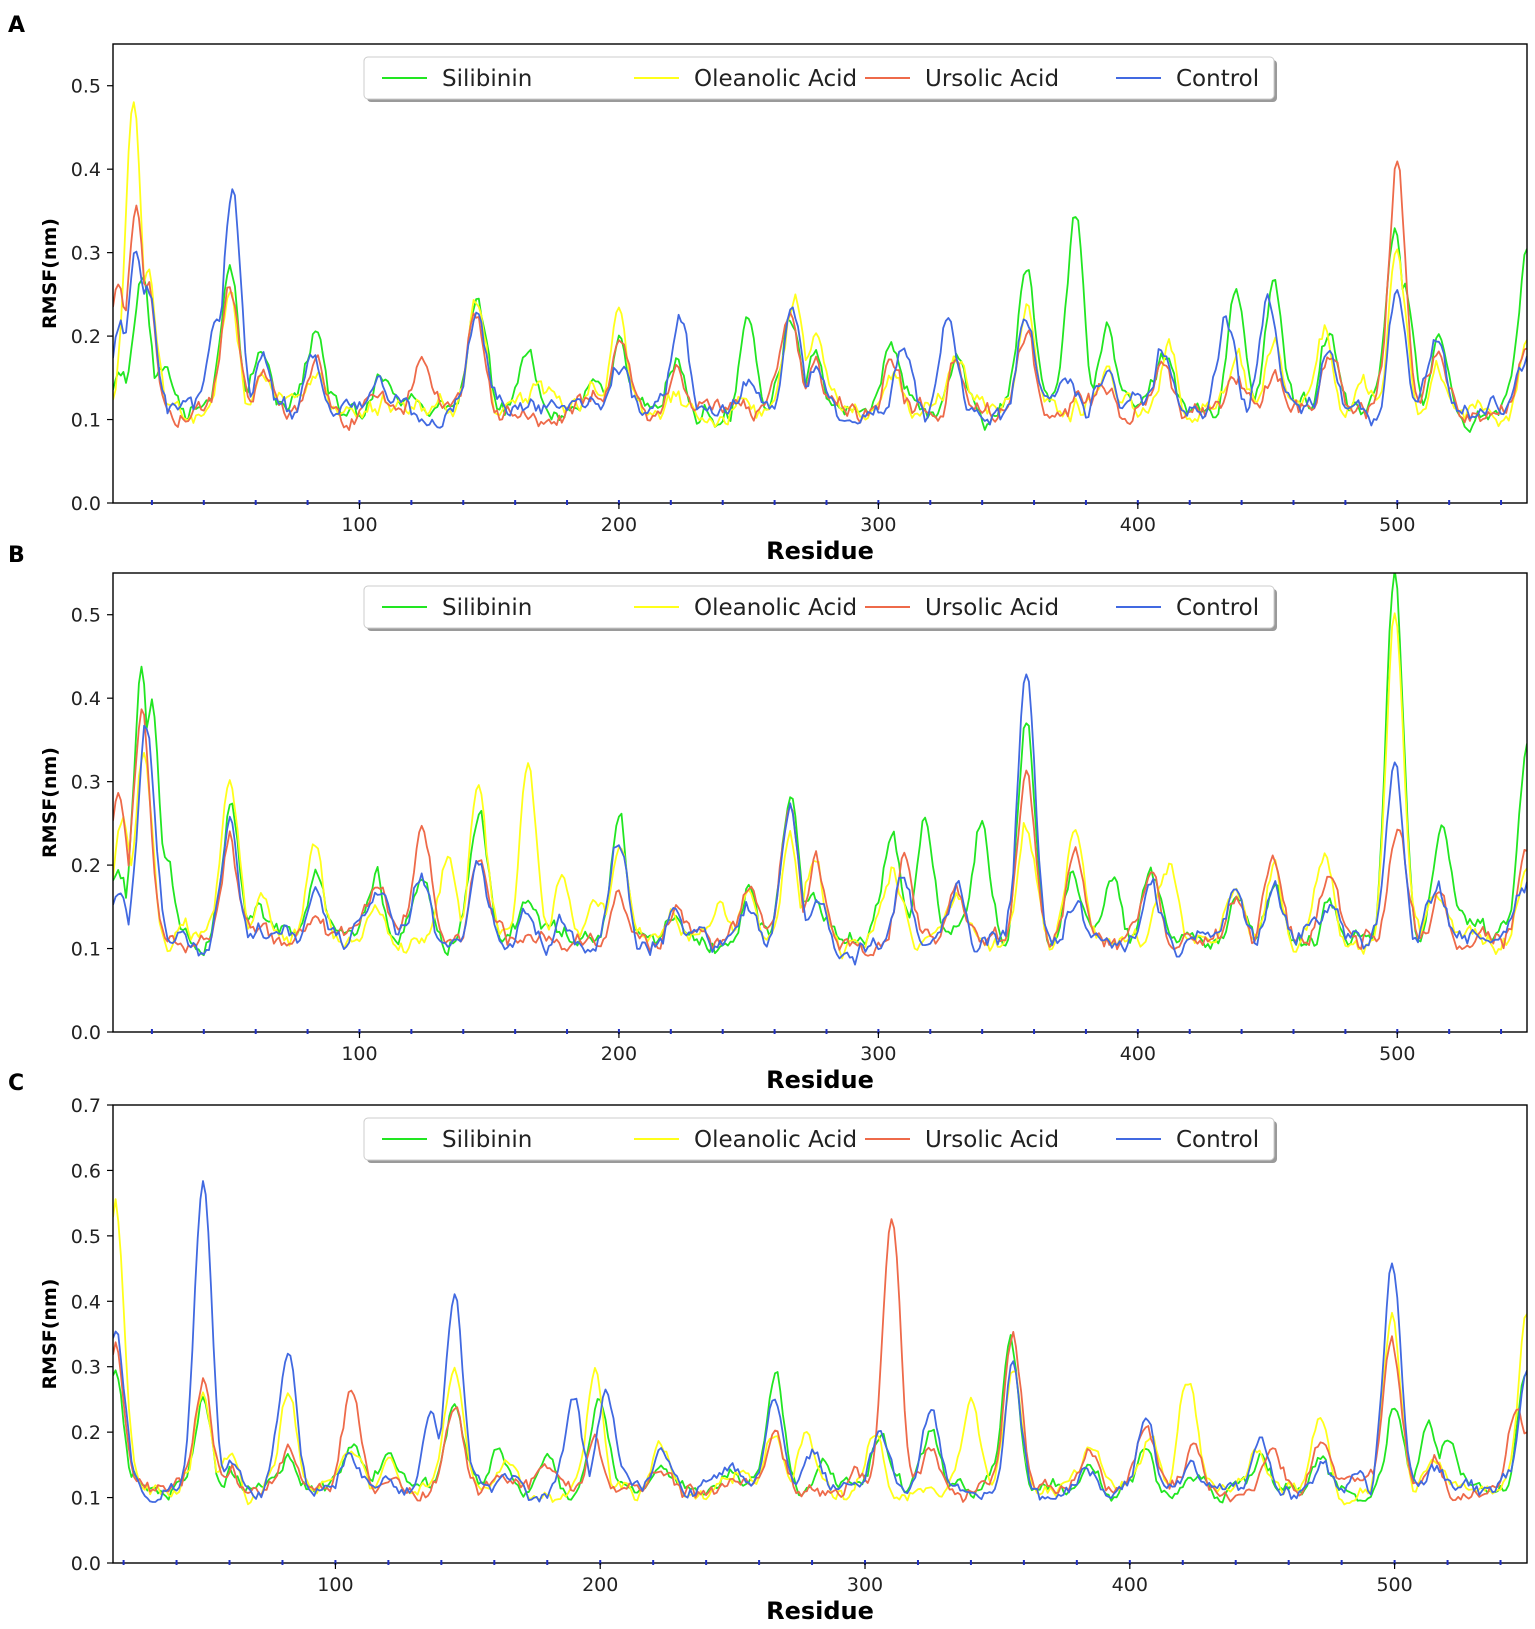 The width and height of the screenshot is (1535, 1629). I want to click on series-line-control, so click(820, 308).